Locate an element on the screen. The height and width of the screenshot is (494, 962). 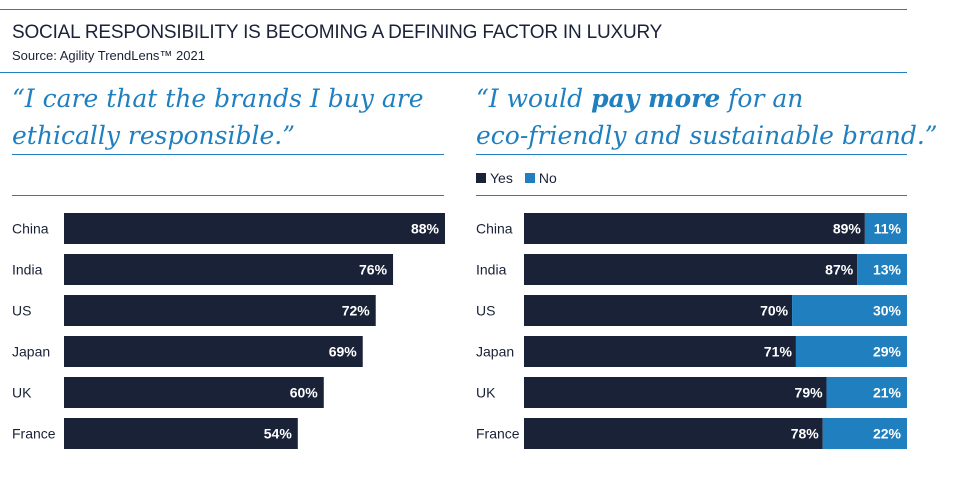
right-category-label: Japan is located at coordinates (495, 352).